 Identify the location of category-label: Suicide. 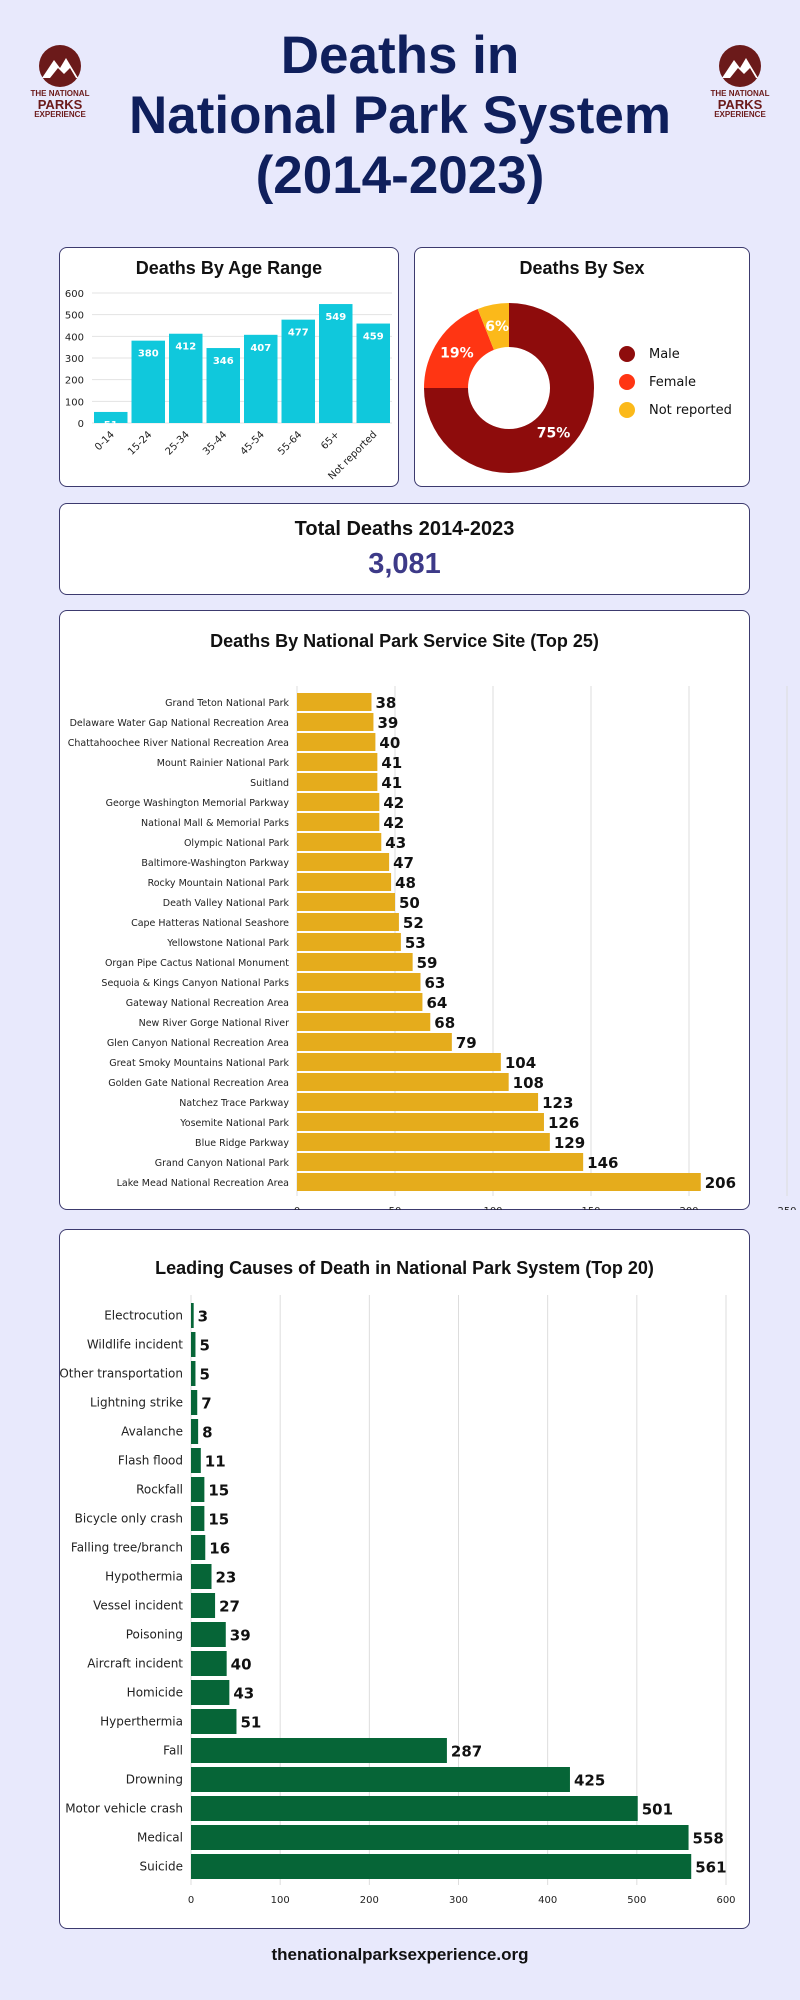
(162, 1867).